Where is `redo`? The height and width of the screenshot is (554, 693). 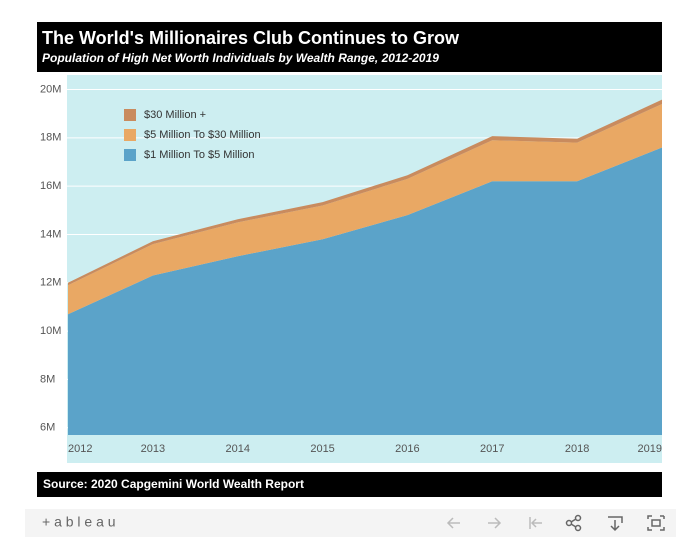 redo is located at coordinates (495, 523).